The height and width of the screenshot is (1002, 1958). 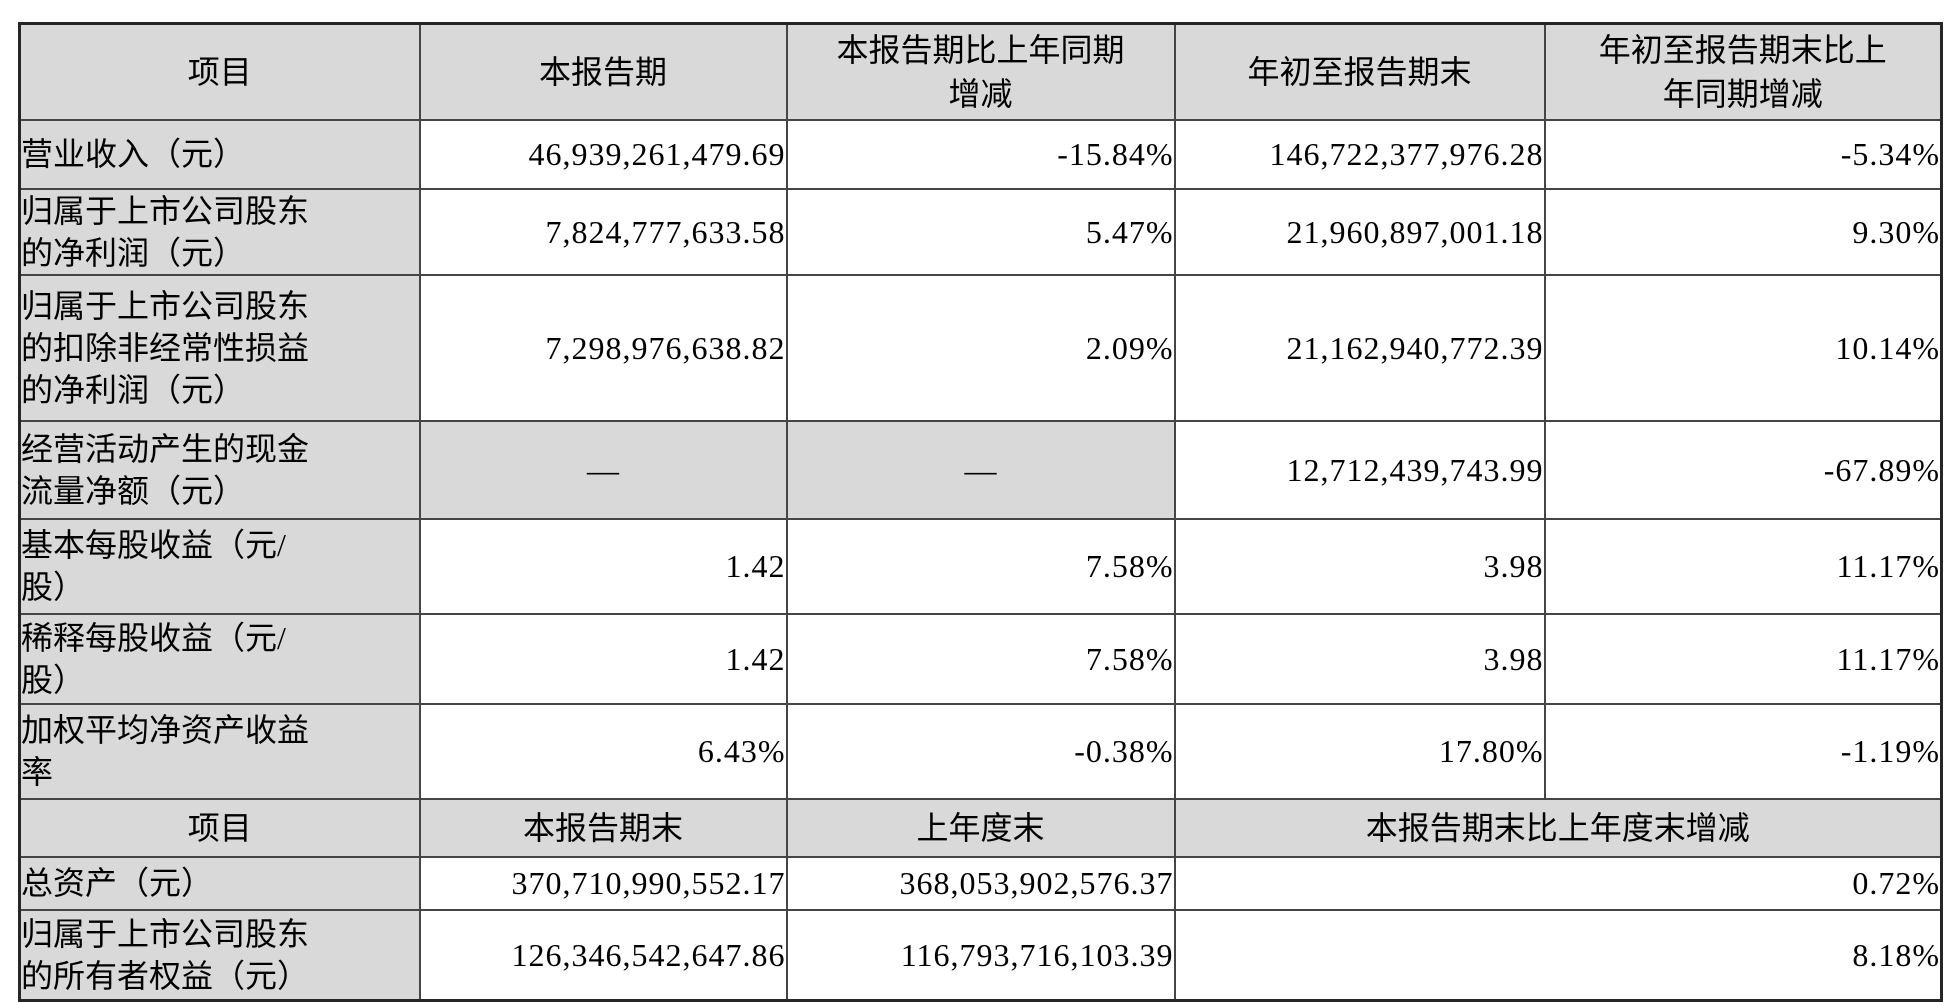 What do you see at coordinates (219, 154) in the screenshot?
I see `metric-label: 营业收入（元）` at bounding box center [219, 154].